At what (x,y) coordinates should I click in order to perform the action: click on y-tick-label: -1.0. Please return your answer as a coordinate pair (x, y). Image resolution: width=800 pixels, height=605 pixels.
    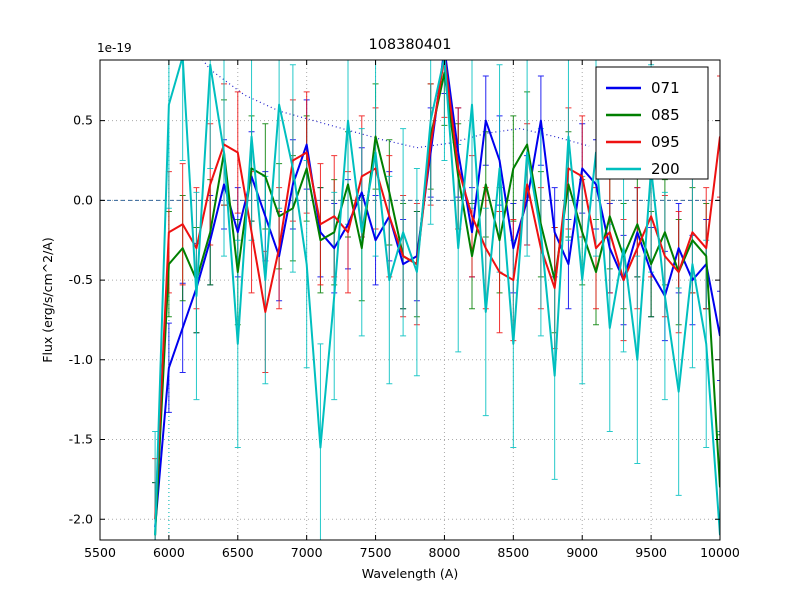
    Looking at the image, I should click on (81, 359).